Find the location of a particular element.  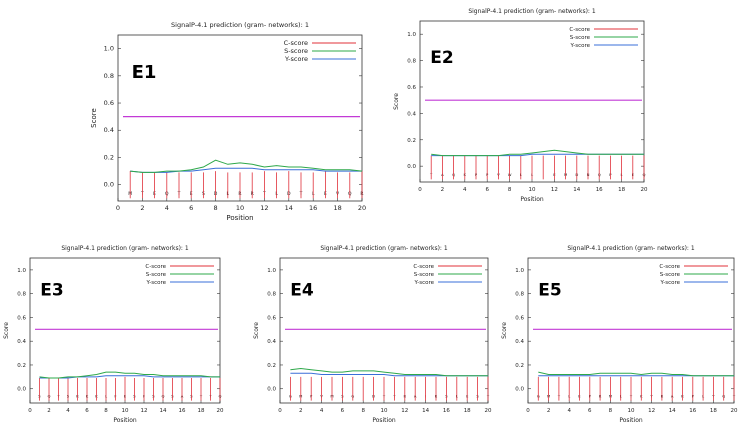

panel-label: E1 is located at coordinates (144, 72).